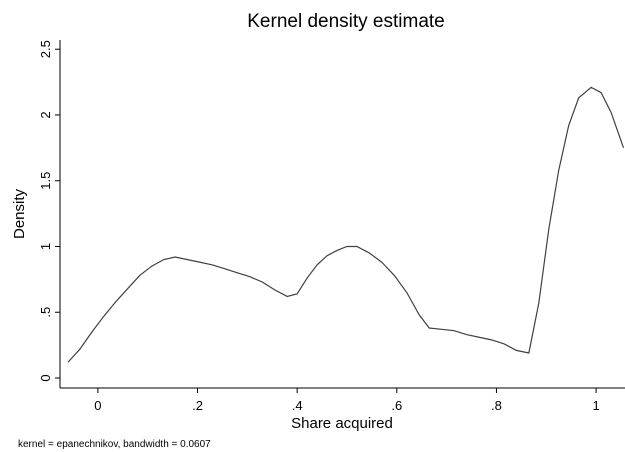  What do you see at coordinates (45, 114) in the screenshot?
I see `y-tick-label: 2` at bounding box center [45, 114].